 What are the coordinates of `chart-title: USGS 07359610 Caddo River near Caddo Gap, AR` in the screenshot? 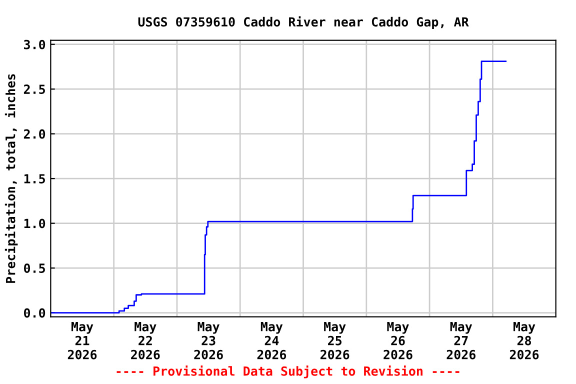 It's located at (303, 23).